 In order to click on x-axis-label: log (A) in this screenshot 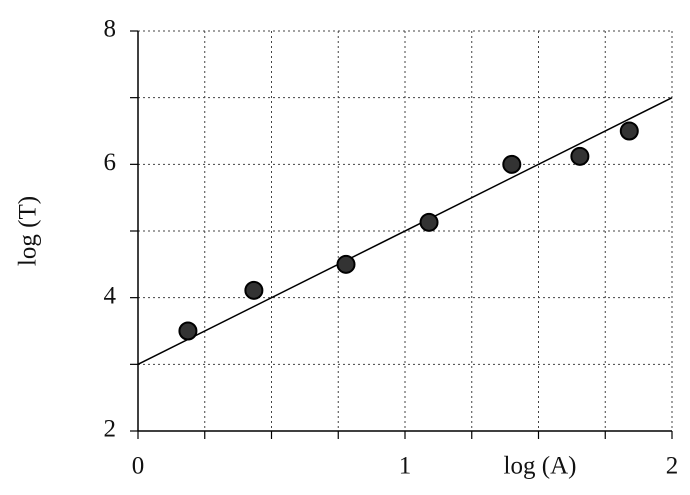, I will do `click(540, 466)`.